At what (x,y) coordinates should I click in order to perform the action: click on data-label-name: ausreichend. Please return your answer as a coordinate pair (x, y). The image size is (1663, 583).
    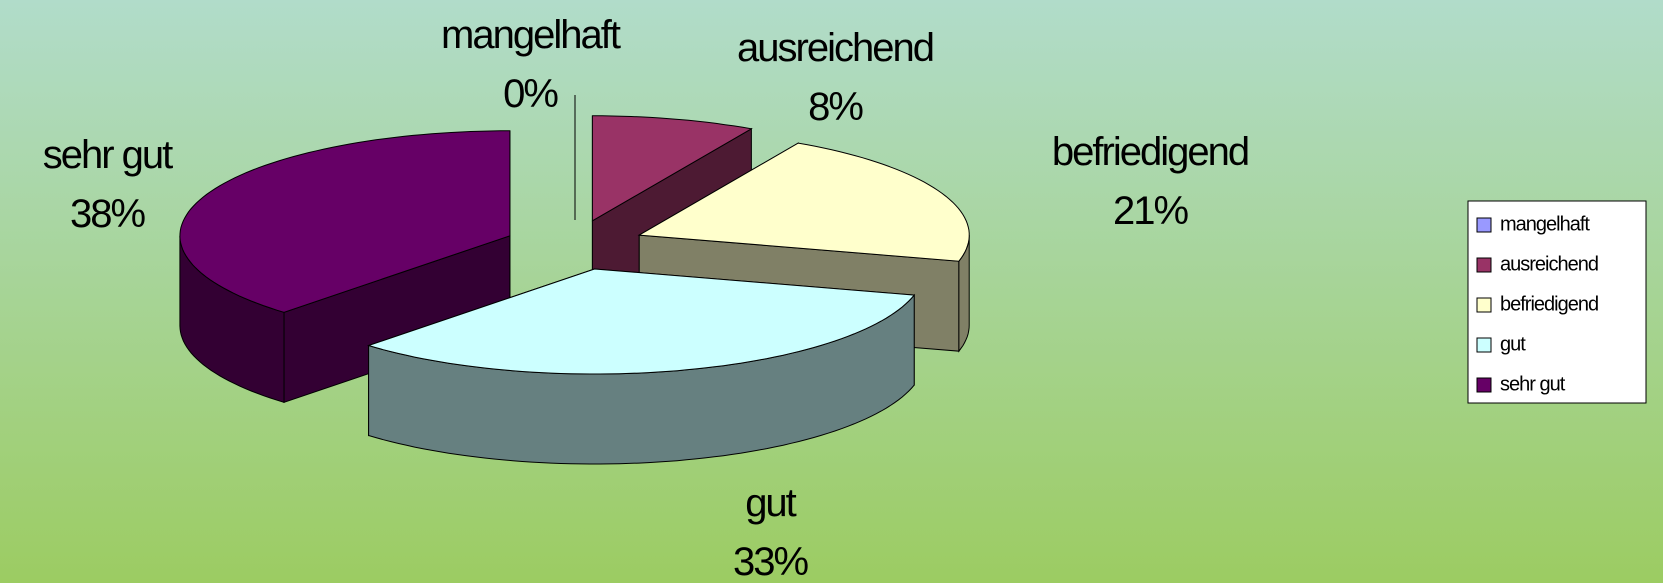
    Looking at the image, I should click on (835, 48).